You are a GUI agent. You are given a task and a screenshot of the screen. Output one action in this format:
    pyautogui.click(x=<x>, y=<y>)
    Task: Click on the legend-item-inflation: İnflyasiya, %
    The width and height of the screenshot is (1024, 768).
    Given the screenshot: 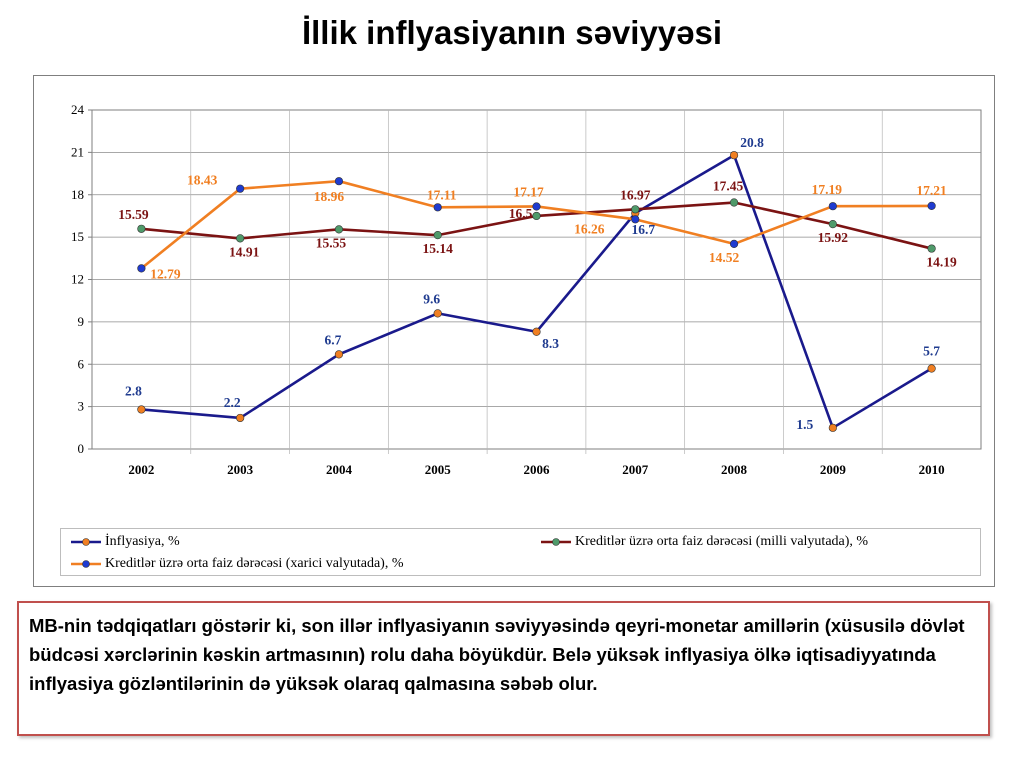 What is the action you would take?
    pyautogui.click(x=125, y=542)
    